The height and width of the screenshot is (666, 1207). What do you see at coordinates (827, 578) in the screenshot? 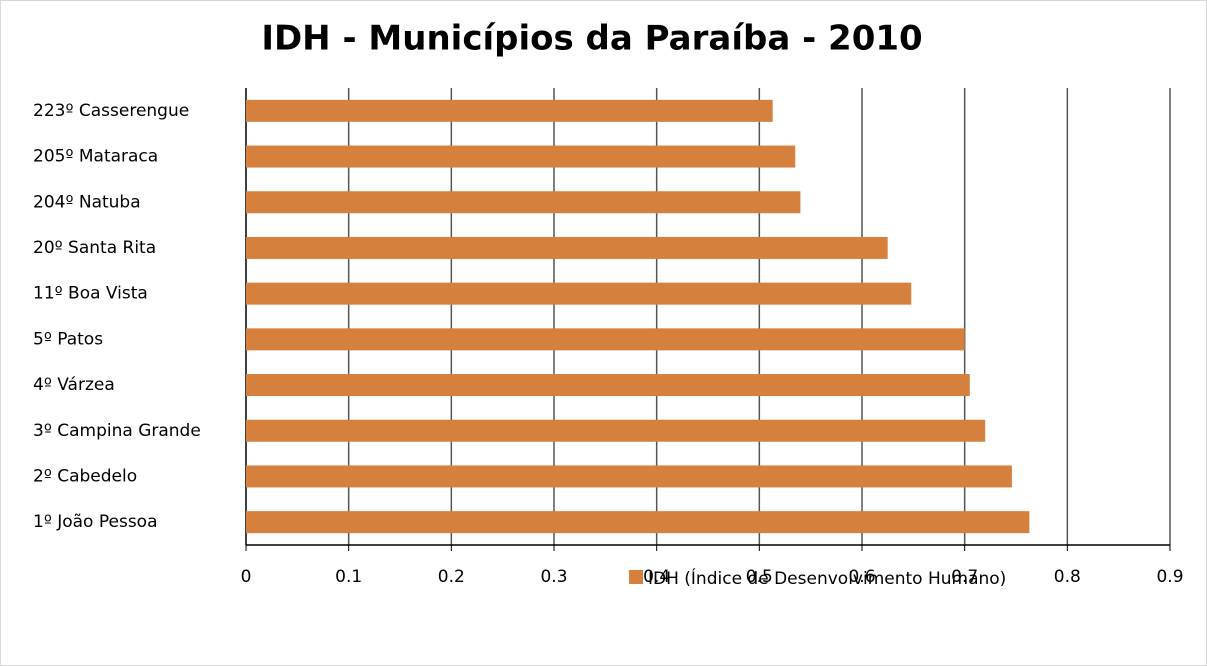
I see `legend-label: IDH (Índice de Desenvolvimento Humano)` at bounding box center [827, 578].